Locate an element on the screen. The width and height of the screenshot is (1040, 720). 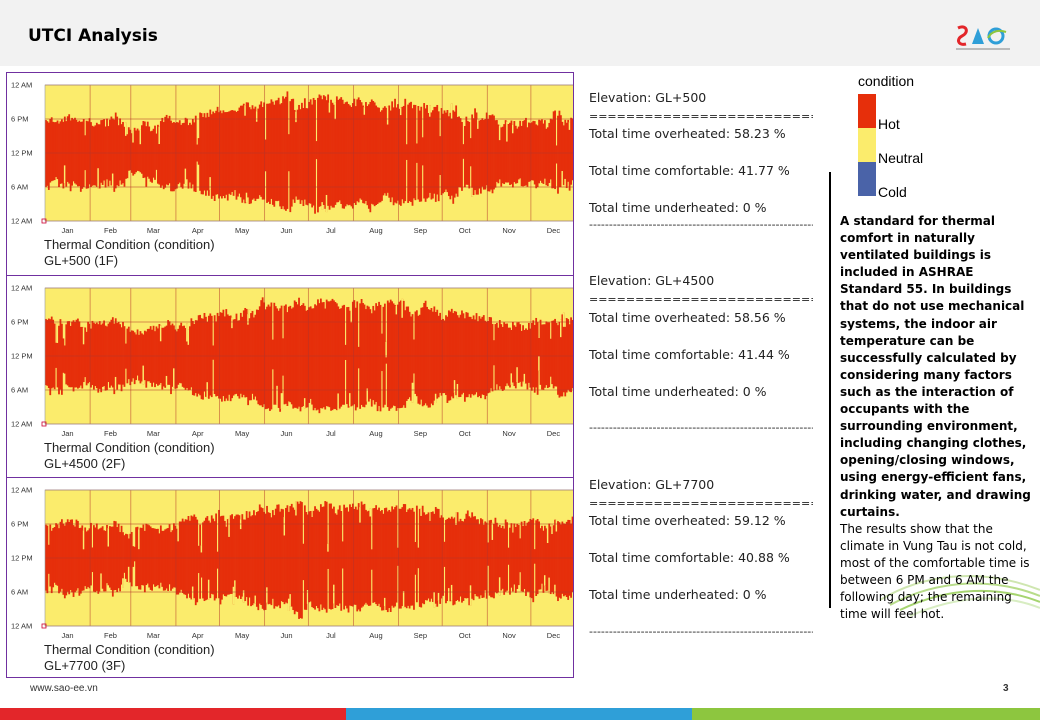
legend-label-cold: Cold is located at coordinates (892, 192).